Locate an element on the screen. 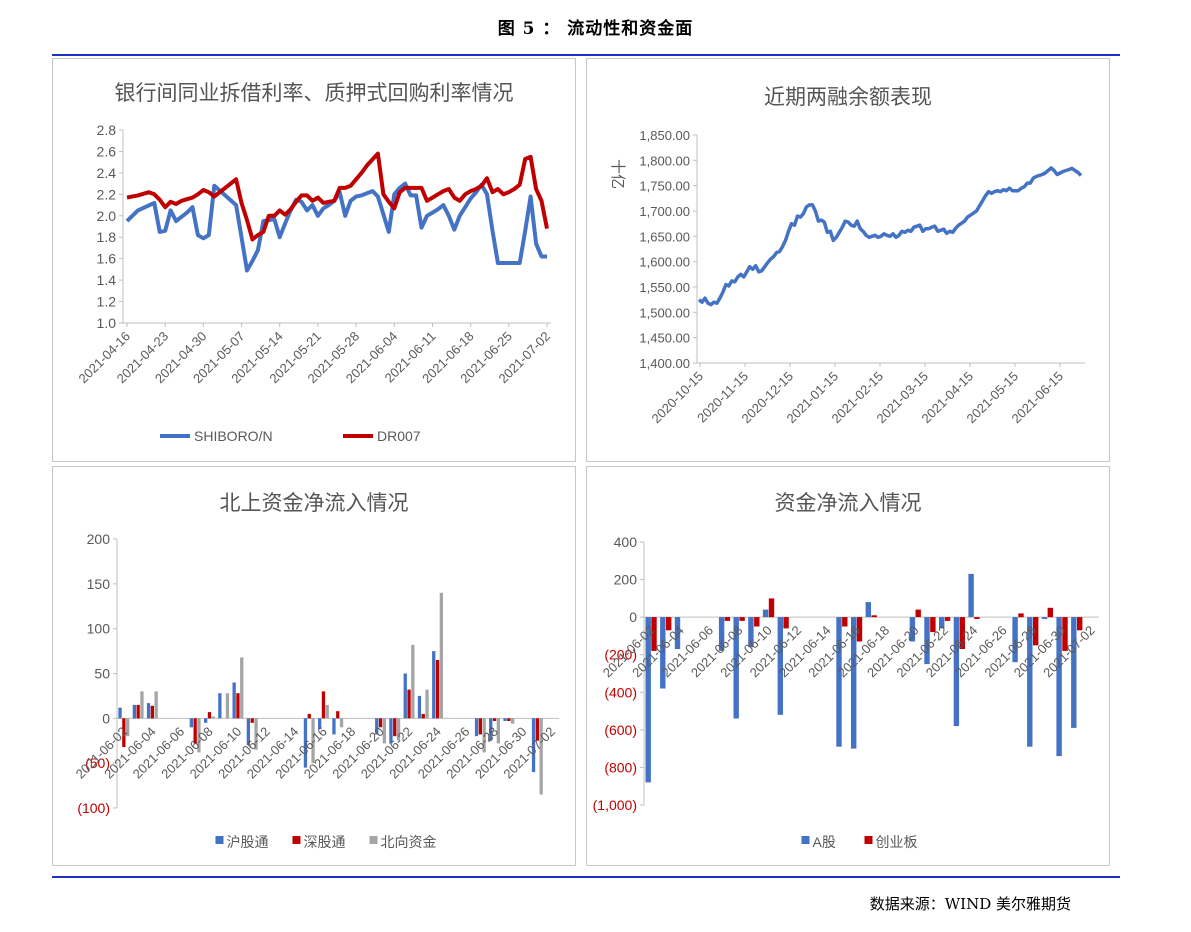  chart-title: 银行间同业拆借利率、质押式回购利率情况 is located at coordinates (314, 93).